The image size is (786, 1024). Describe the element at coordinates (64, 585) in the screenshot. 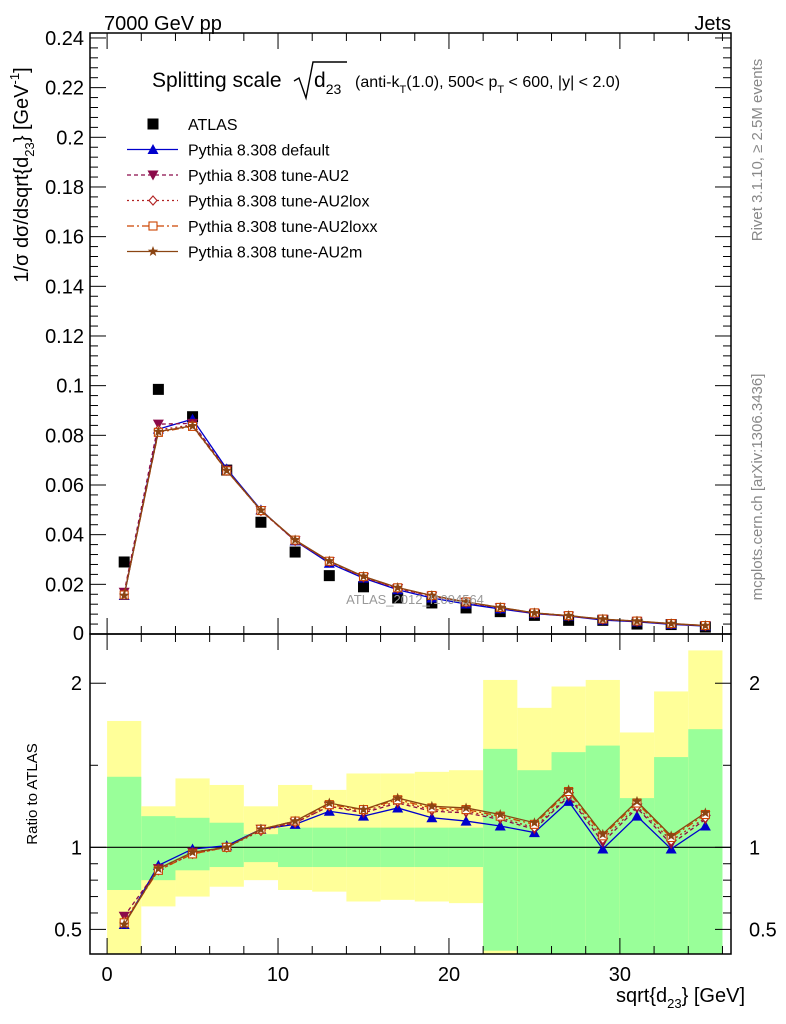

I see `main-y-tick-label: 0.02` at that location.